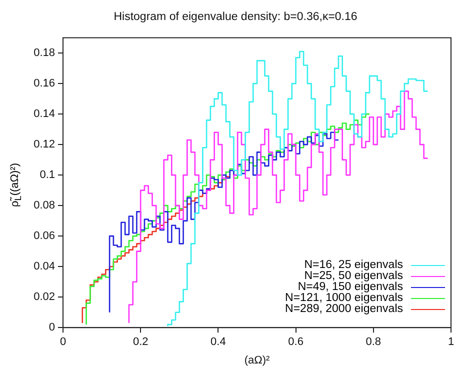 This screenshot has height=371, width=471. What do you see at coordinates (140, 342) in the screenshot?
I see `x-tick-label: 0.2` at bounding box center [140, 342].